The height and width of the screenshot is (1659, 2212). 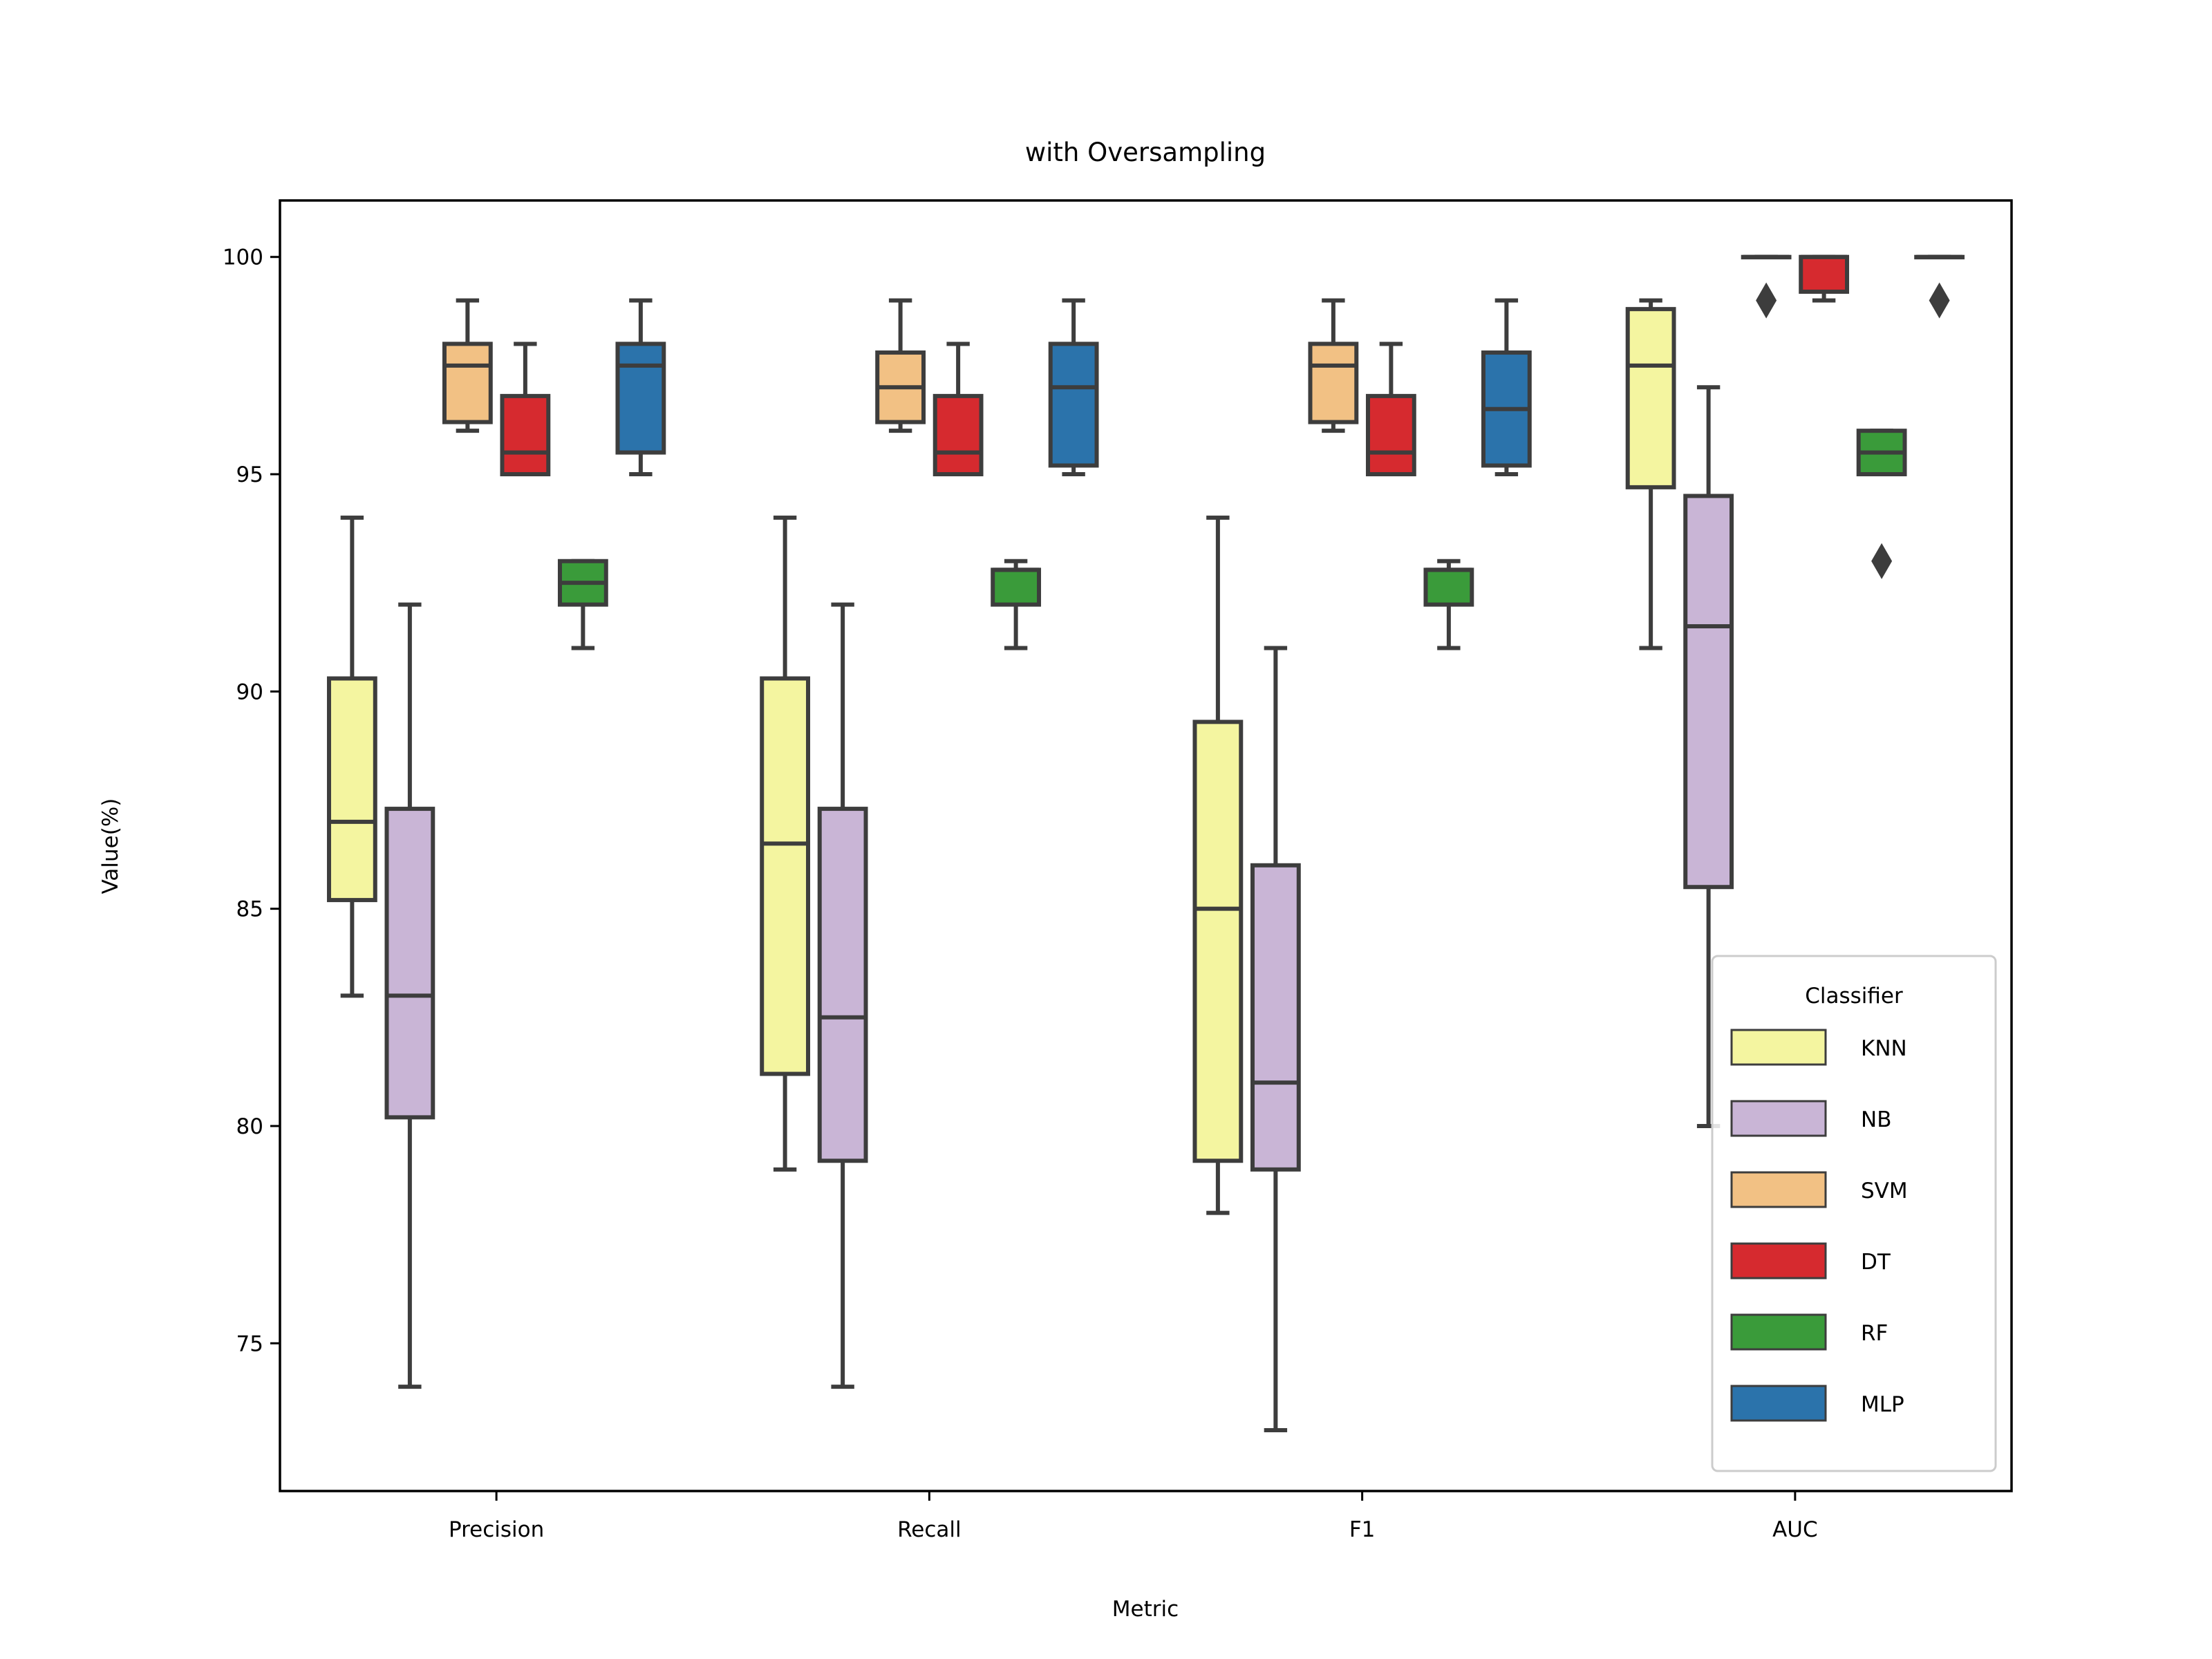 What do you see at coordinates (929, 1530) in the screenshot?
I see `x-tick-label-recall: Recall` at bounding box center [929, 1530].